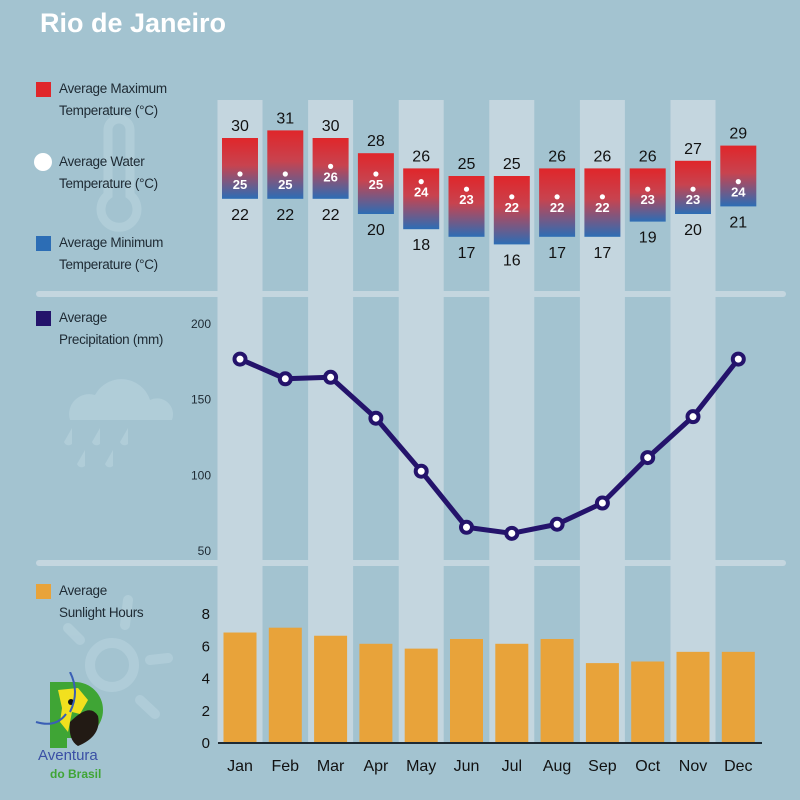 The image size is (800, 800). Describe the element at coordinates (240, 766) in the screenshot. I see `month-label-Jan: Jan` at that location.